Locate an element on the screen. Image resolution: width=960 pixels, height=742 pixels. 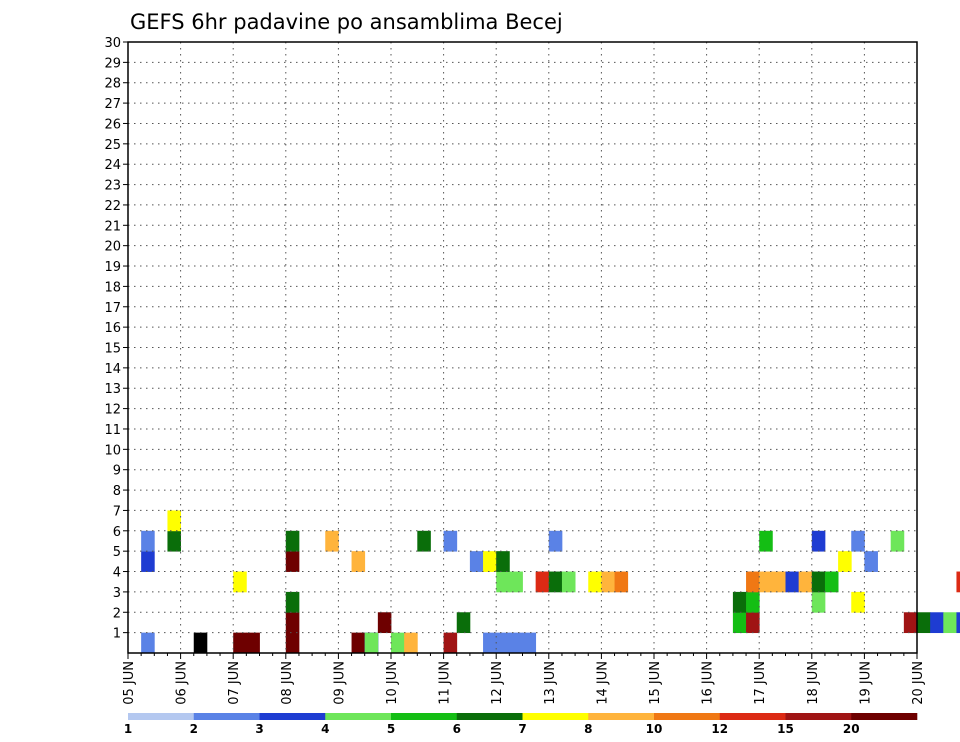
colorbar-label: 2 is located at coordinates (194, 729).